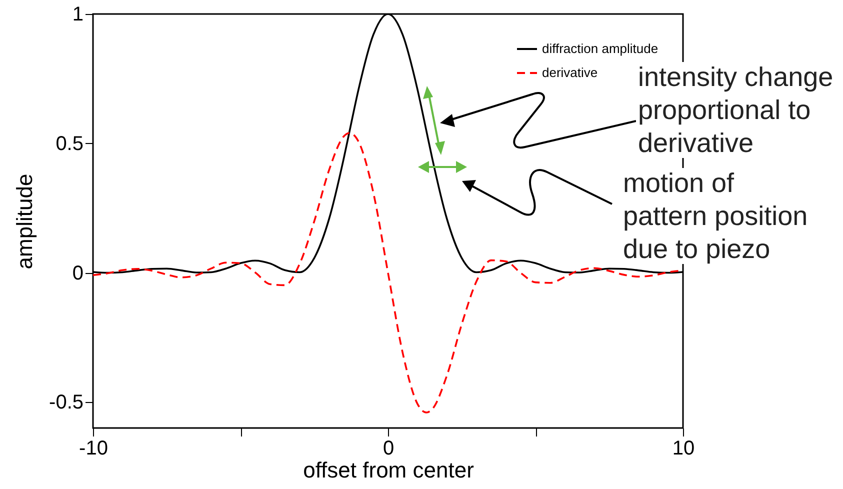 This screenshot has width=843, height=489. I want to click on legend-label: diffraction amplitude, so click(600, 48).